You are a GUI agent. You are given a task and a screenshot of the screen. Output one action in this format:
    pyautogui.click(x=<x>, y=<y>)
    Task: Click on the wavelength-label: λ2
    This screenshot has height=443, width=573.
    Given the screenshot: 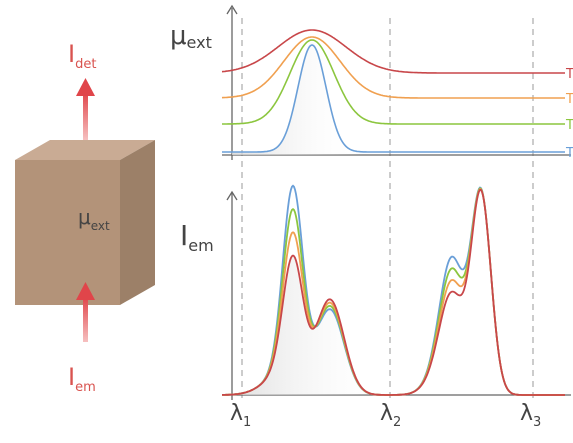 What is the action you would take?
    pyautogui.click(x=390, y=415)
    